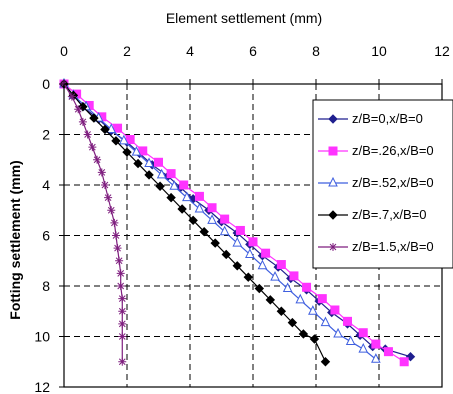 This screenshot has width=453, height=394. What do you see at coordinates (379, 51) in the screenshot?
I see `x-tick-label: 10` at bounding box center [379, 51].